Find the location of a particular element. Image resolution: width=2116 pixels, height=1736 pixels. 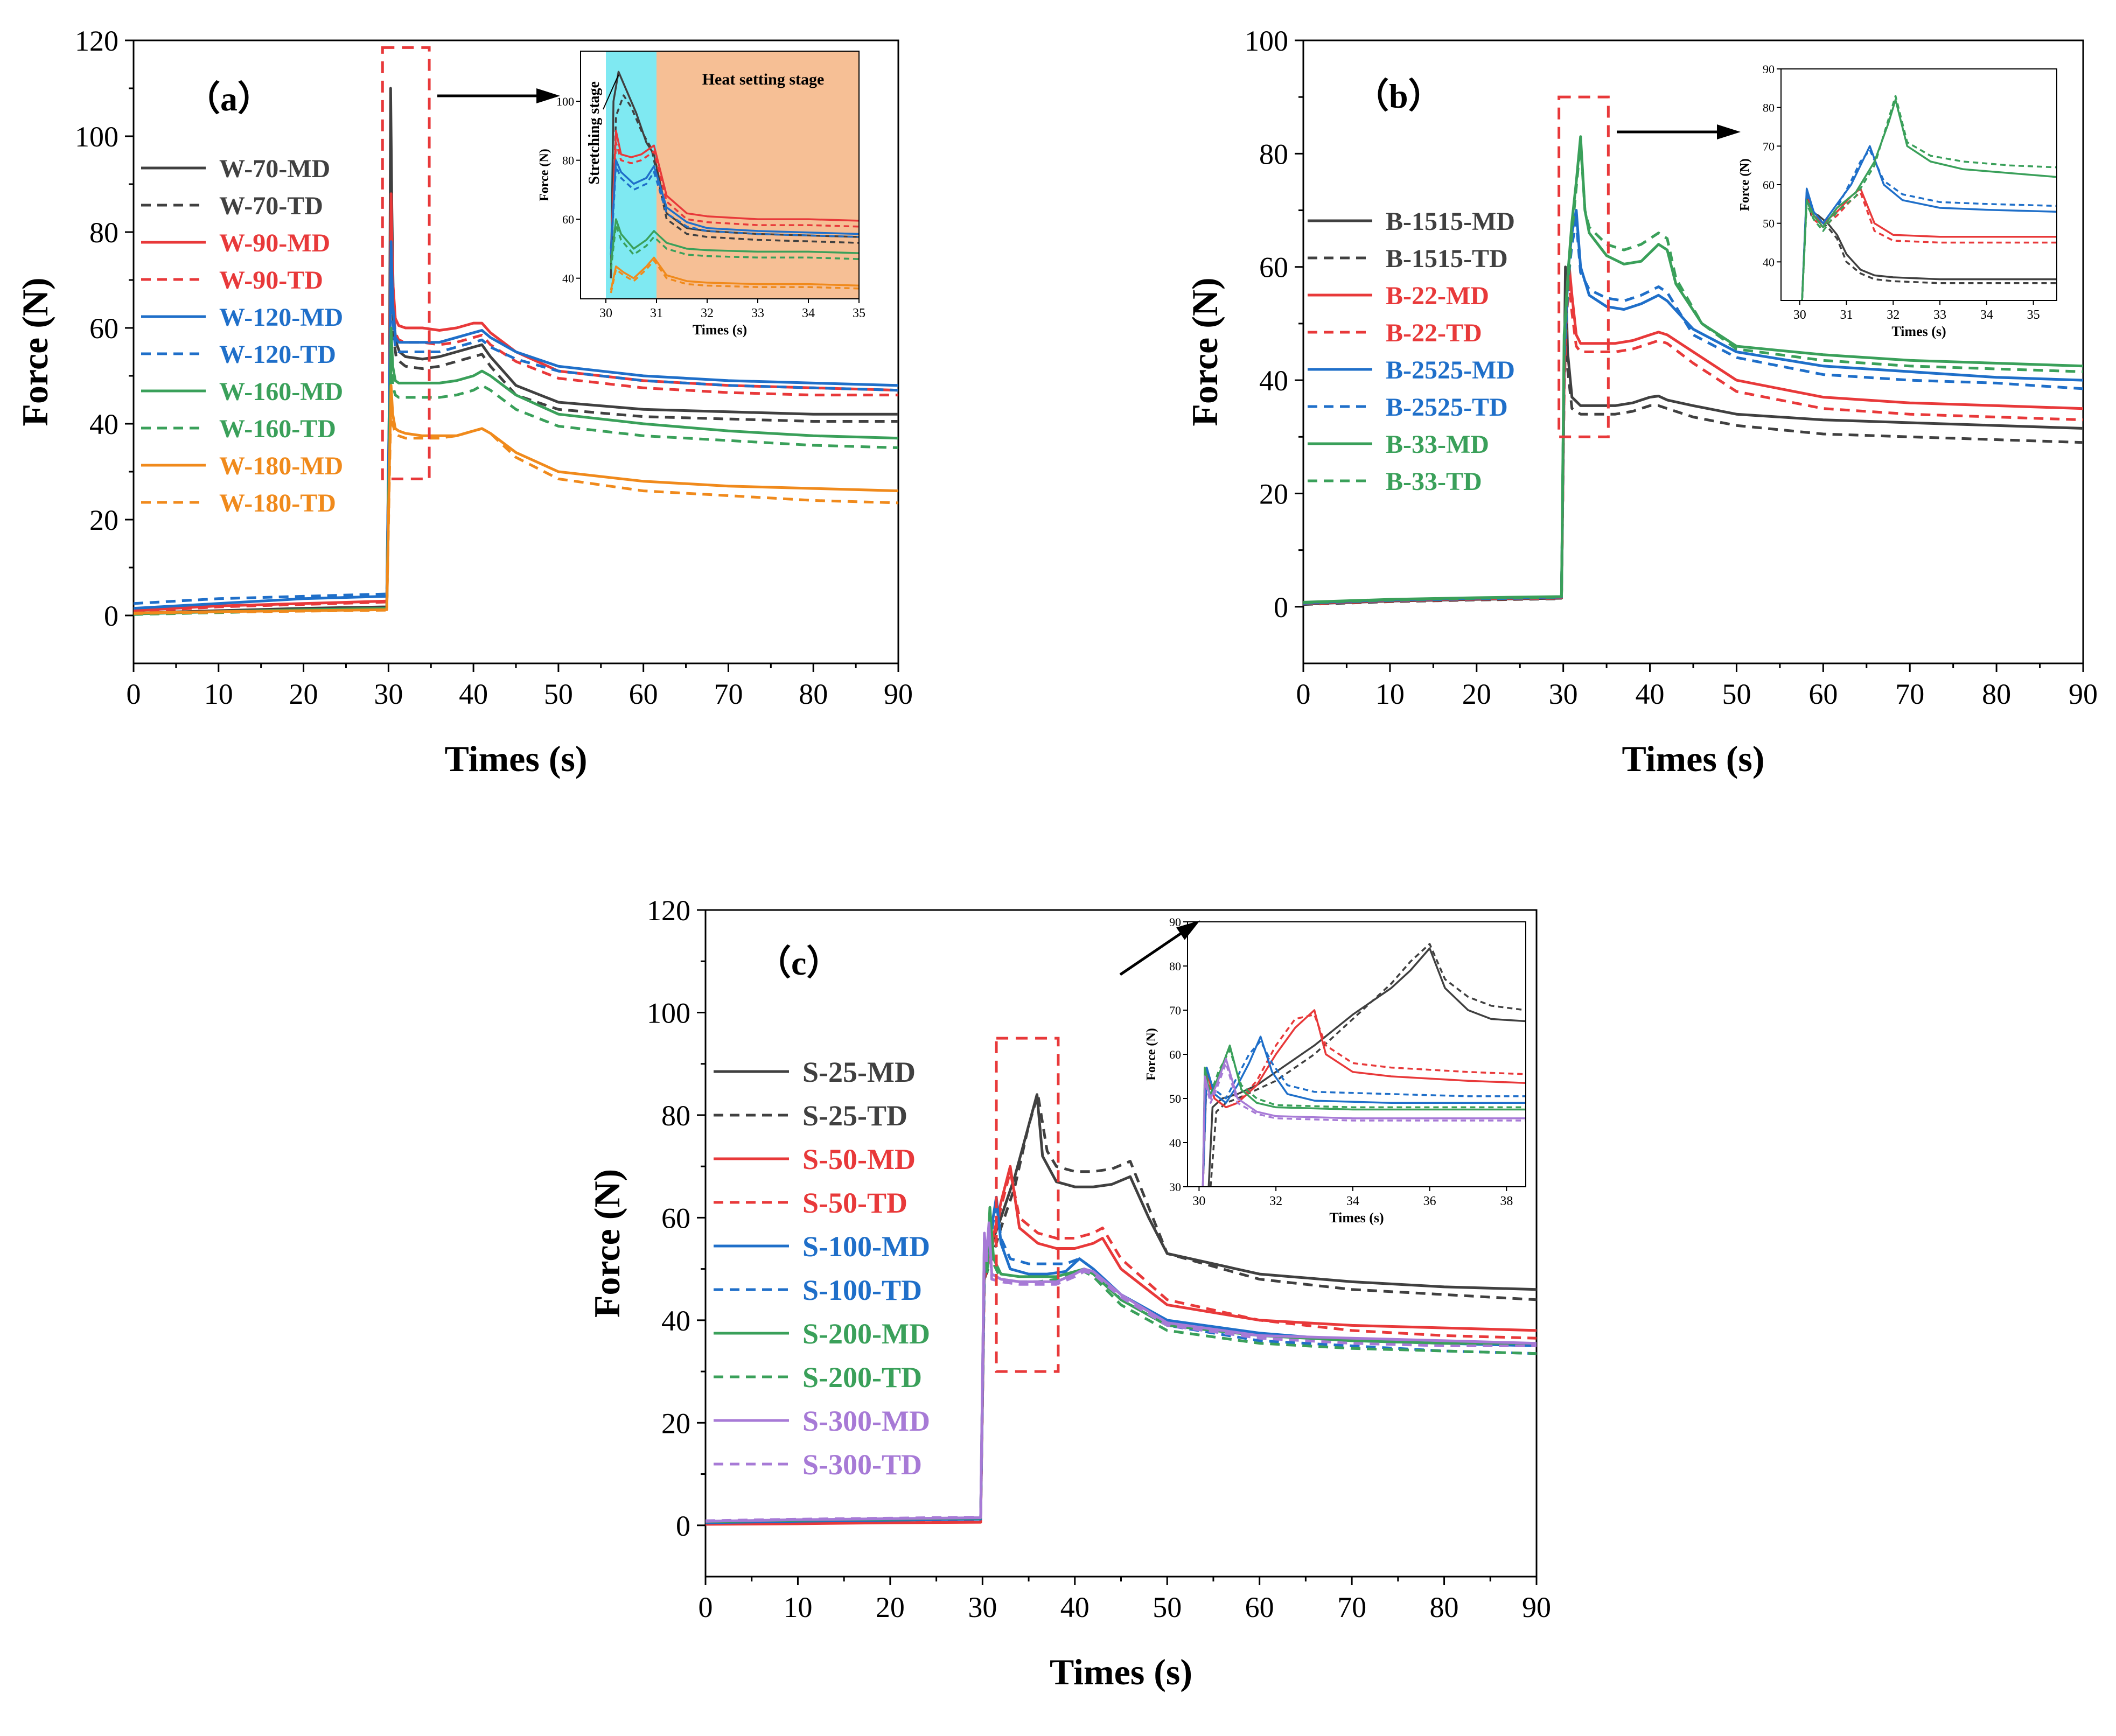

legend-label: W-70-TD is located at coordinates (271, 206).